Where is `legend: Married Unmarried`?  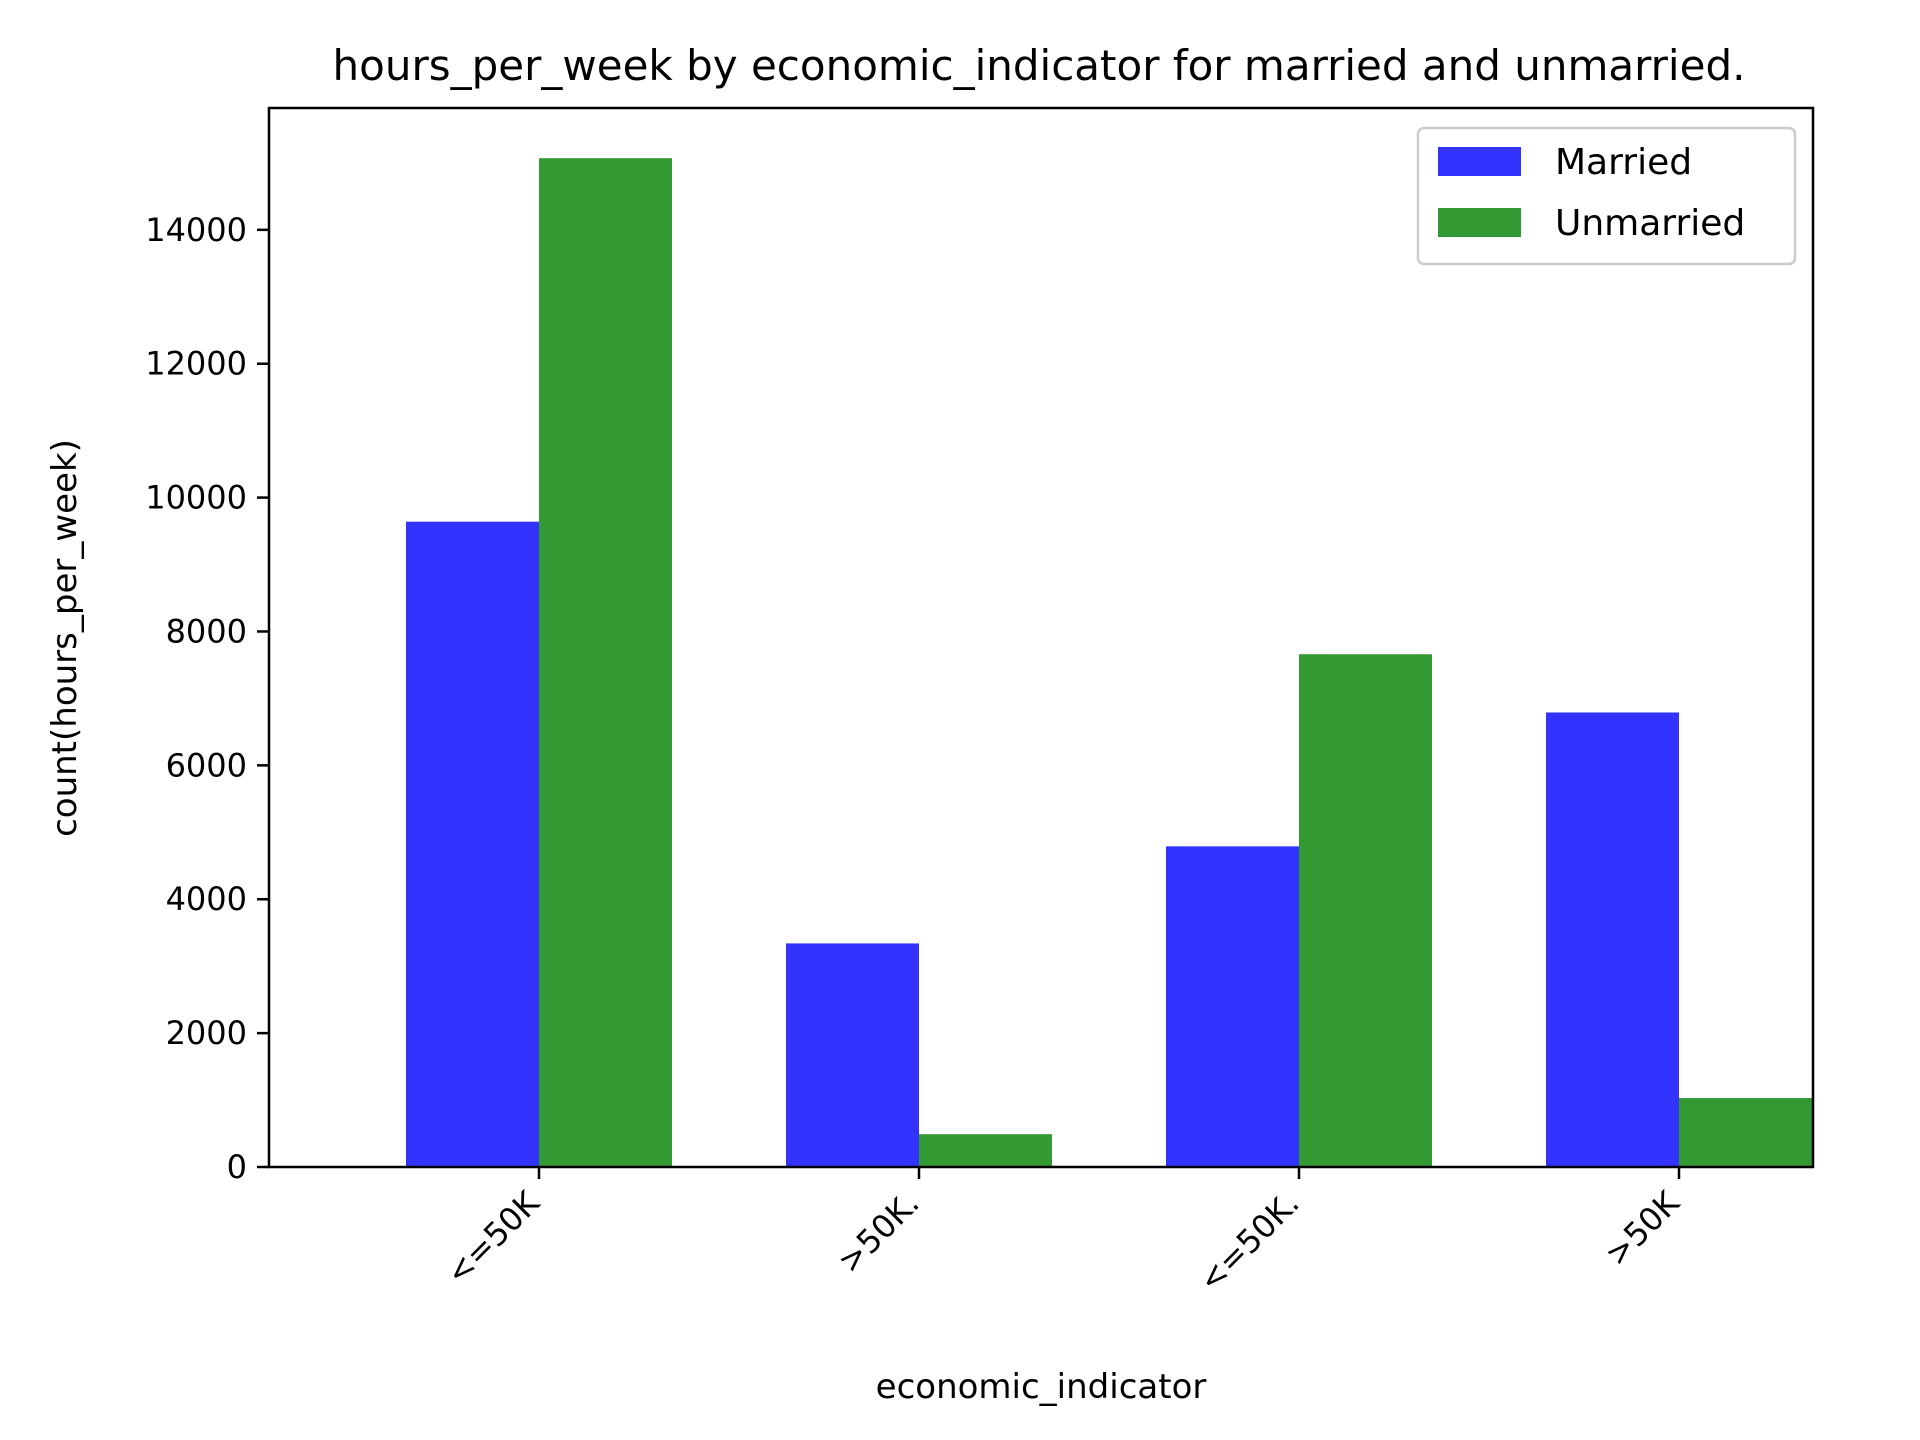 legend: Married Unmarried is located at coordinates (1606, 196).